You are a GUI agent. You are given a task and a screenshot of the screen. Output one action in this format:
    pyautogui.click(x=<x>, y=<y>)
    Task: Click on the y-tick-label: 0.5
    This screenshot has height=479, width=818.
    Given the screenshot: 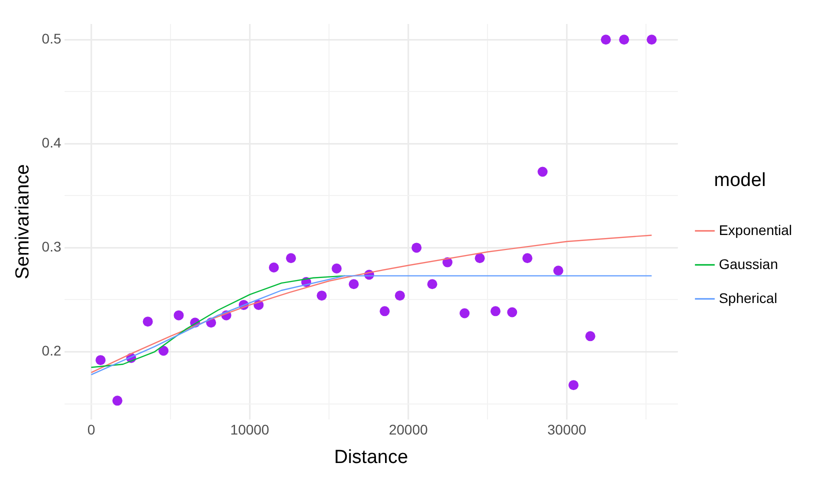 What is the action you would take?
    pyautogui.click(x=52, y=38)
    